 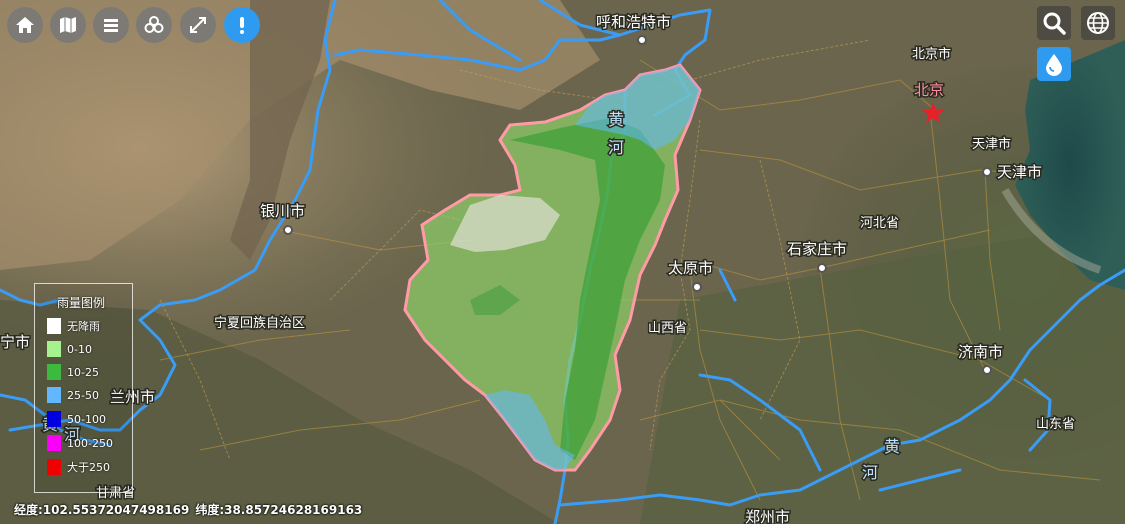 I want to click on cluster-button, so click(x=154, y=25).